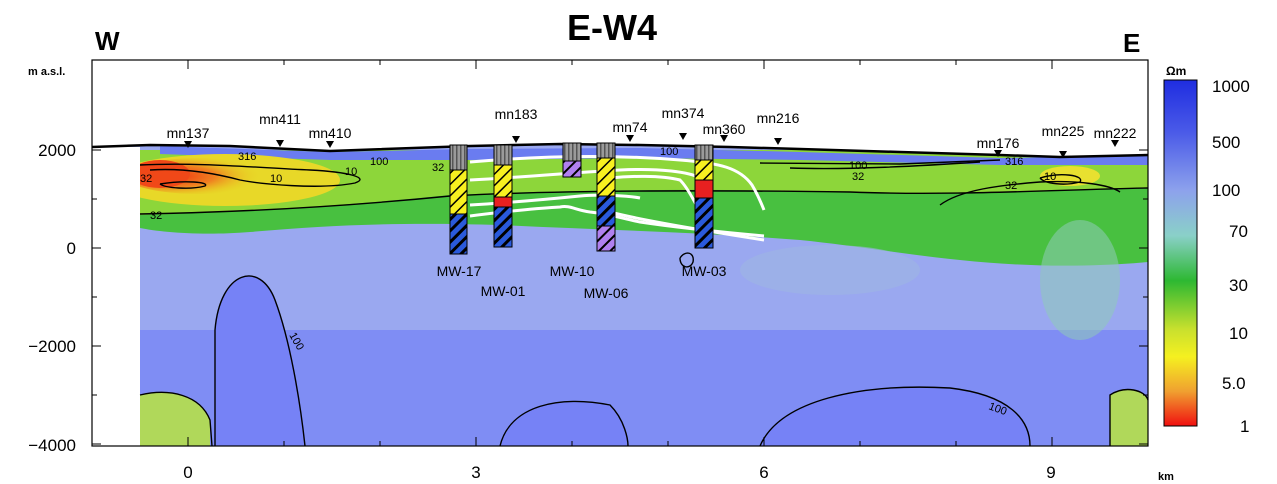 The width and height of the screenshot is (1277, 484). I want to click on station-mn176: mn176, so click(998, 146).